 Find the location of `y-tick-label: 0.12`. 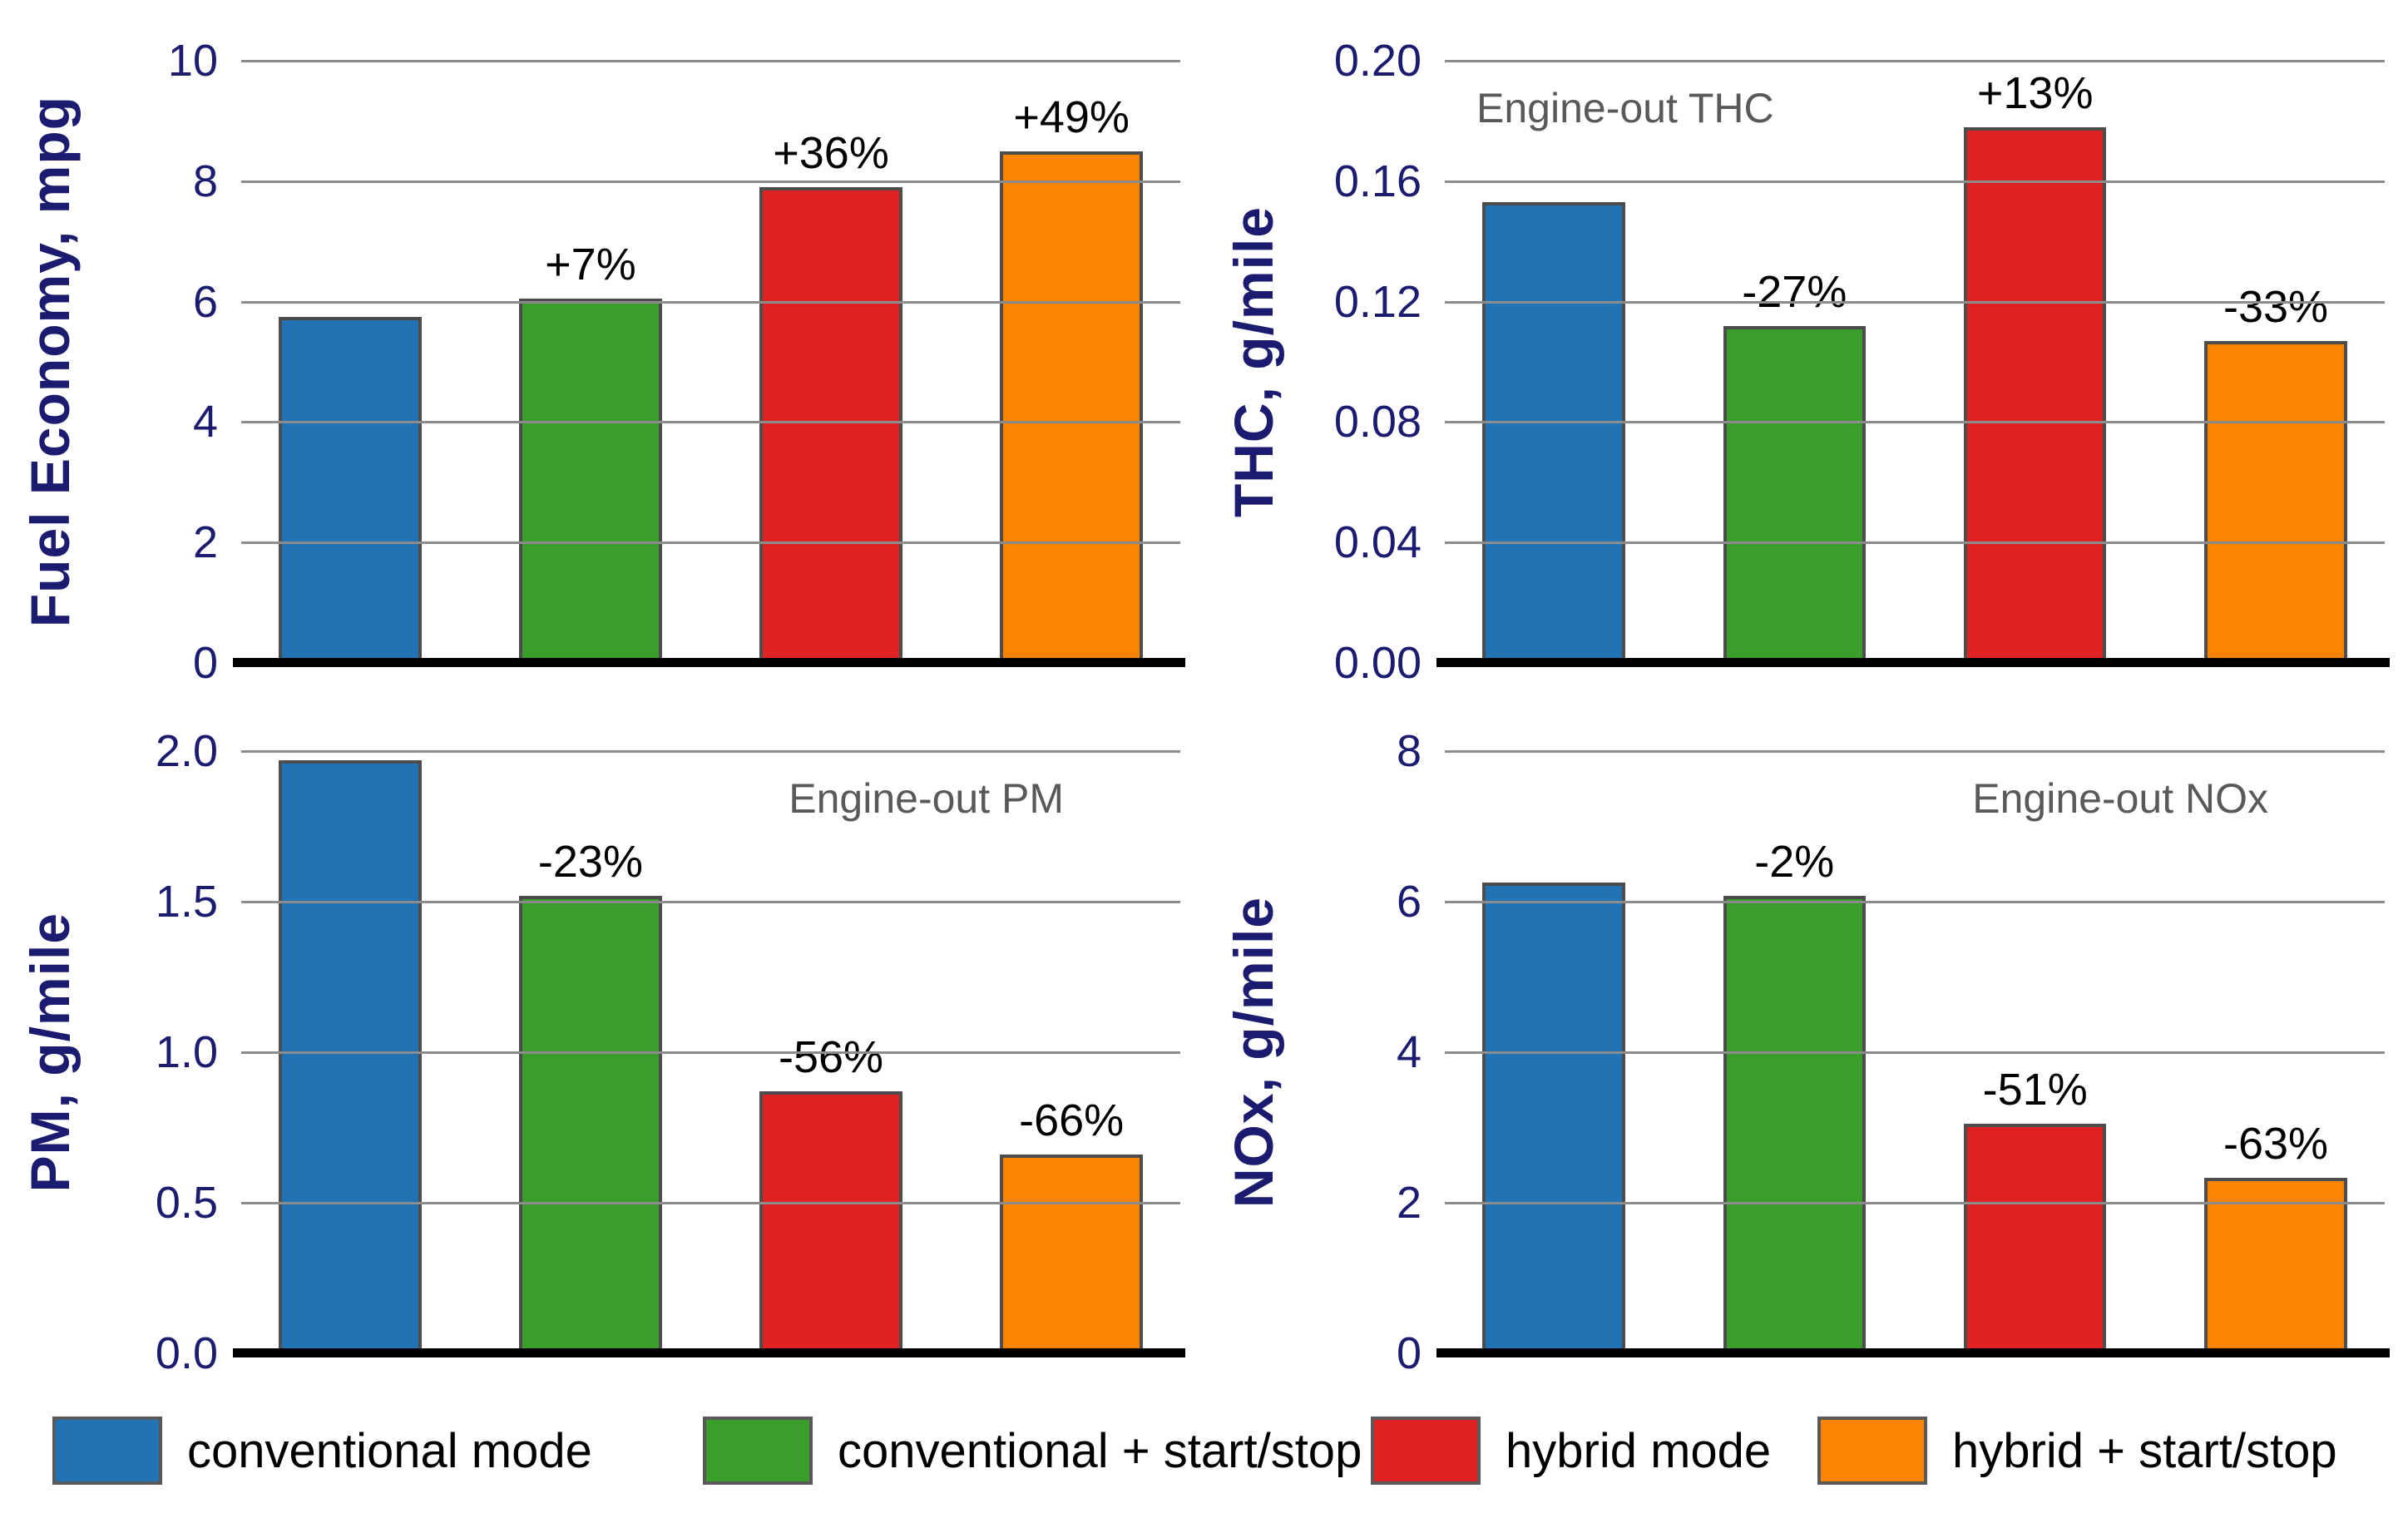

y-tick-label: 0.12 is located at coordinates (1377, 301).